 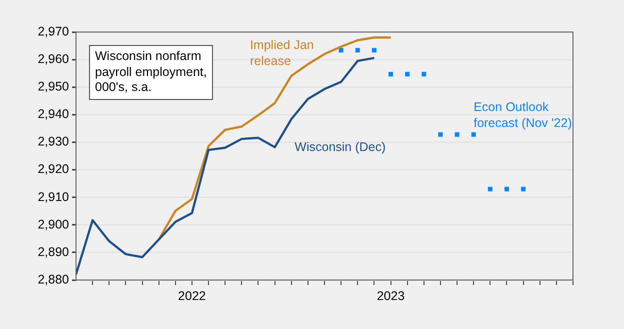 I want to click on text: Wisconsin nonfarm payroll employment, 000's, s.a., so click(x=151, y=72).